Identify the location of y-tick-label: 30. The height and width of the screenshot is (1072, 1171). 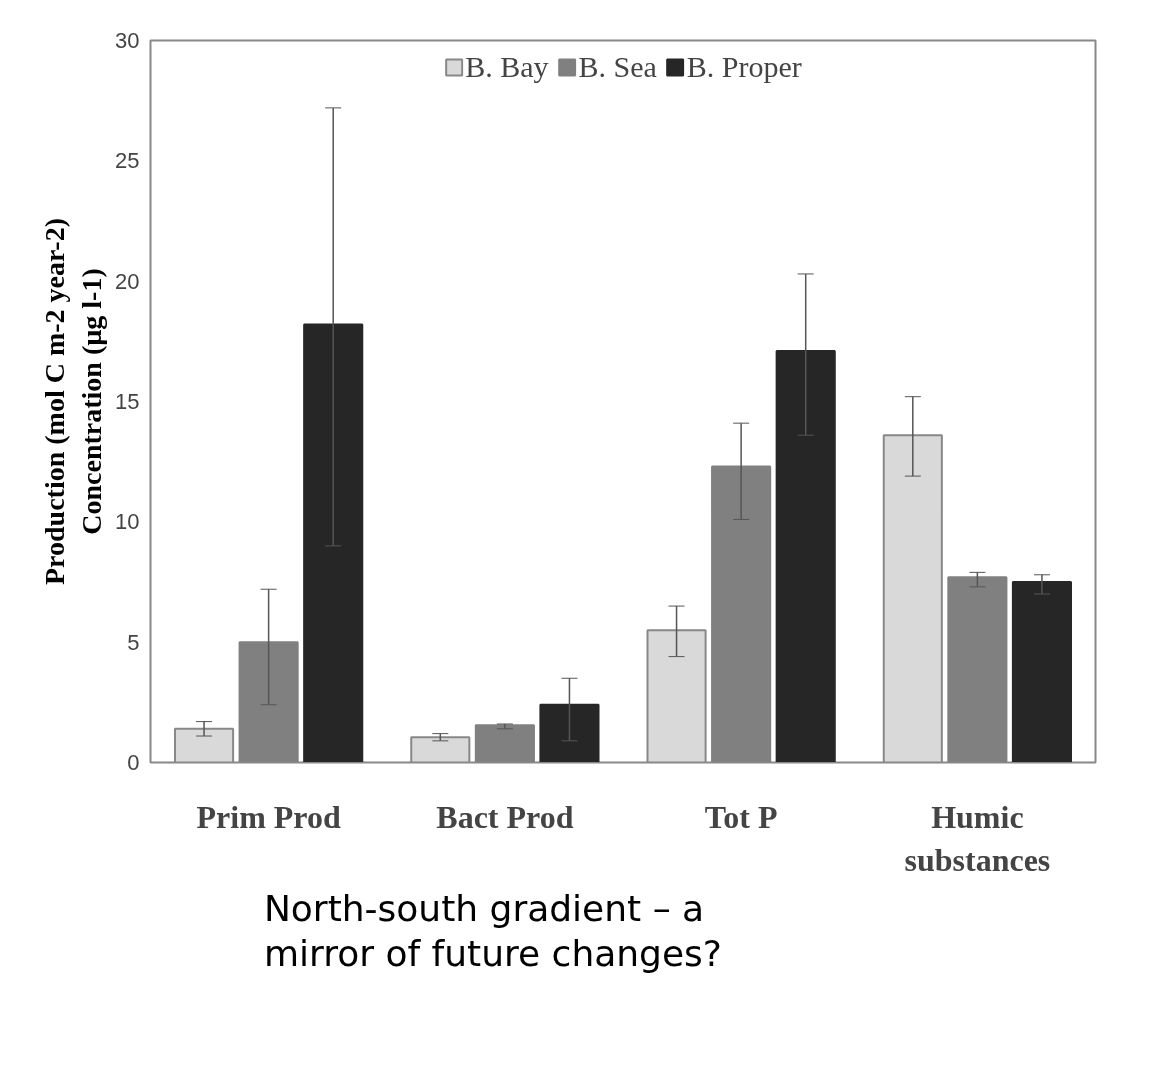
(127, 40).